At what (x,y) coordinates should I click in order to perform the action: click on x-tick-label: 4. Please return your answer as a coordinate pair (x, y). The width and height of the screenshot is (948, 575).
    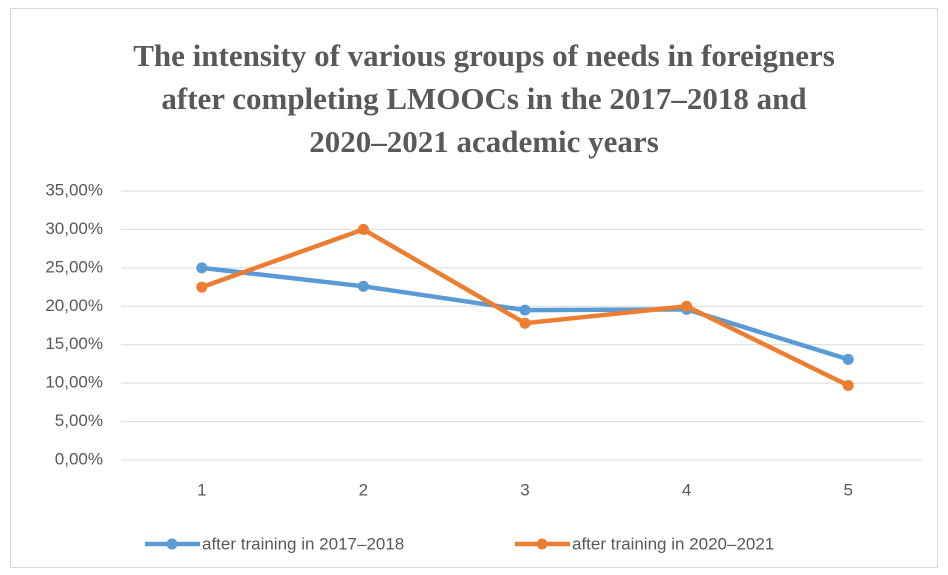
    Looking at the image, I should click on (686, 489).